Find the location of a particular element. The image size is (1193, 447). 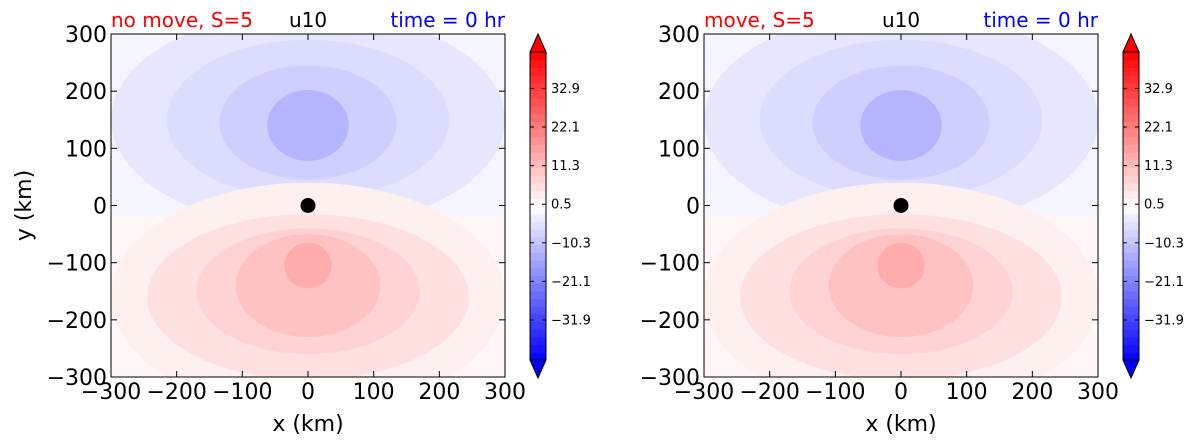

colorbar-extend-min is located at coordinates (538, 369).